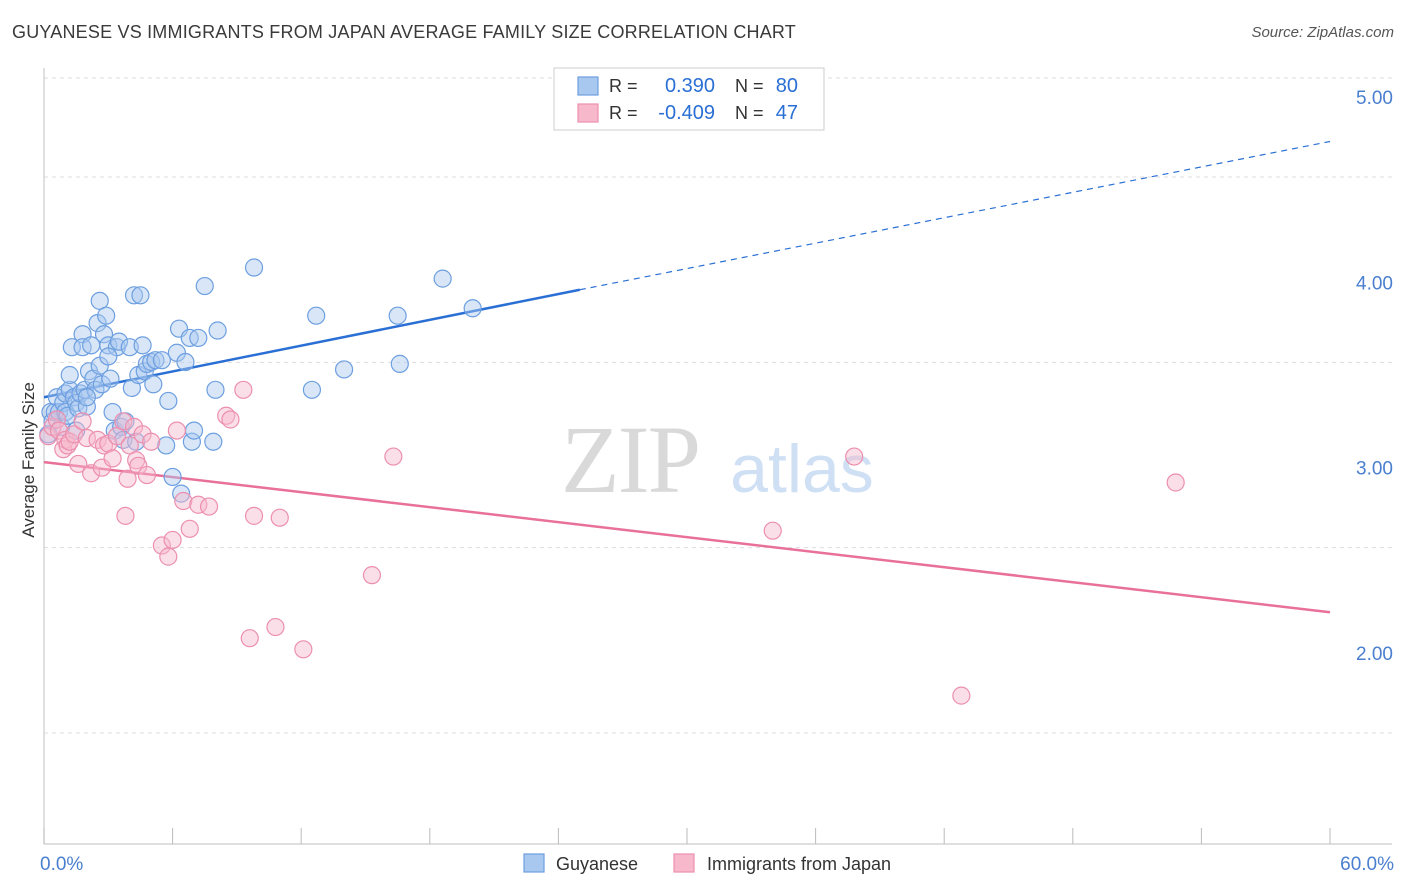  I want to click on legend-top-box, so click(689, 99).